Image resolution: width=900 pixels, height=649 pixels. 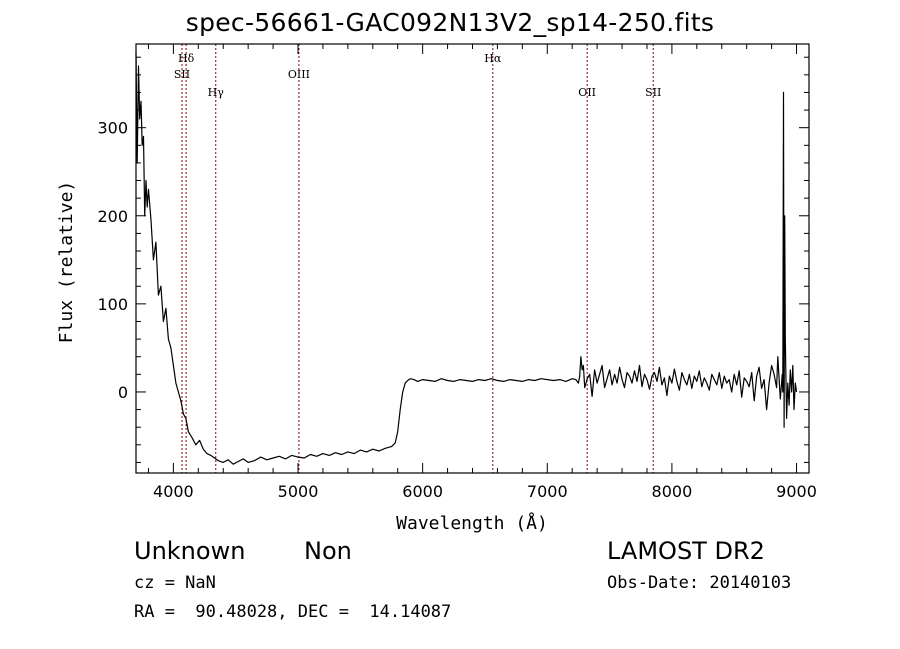 I want to click on y-tick-label-0: 0, so click(x=123, y=392).